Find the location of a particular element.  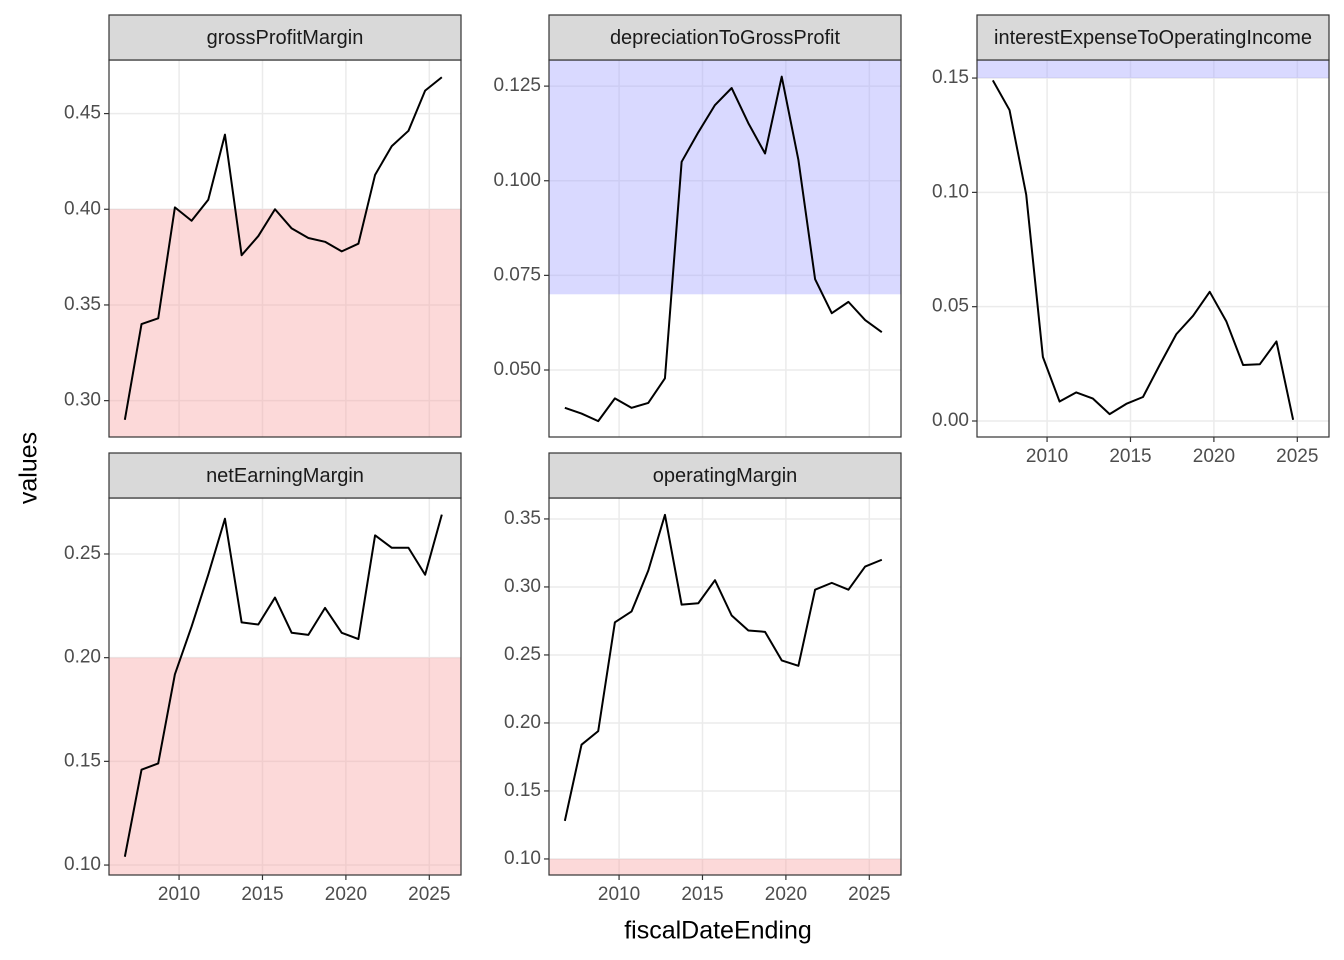

y-tick-label: 0.00 is located at coordinates (950, 420).